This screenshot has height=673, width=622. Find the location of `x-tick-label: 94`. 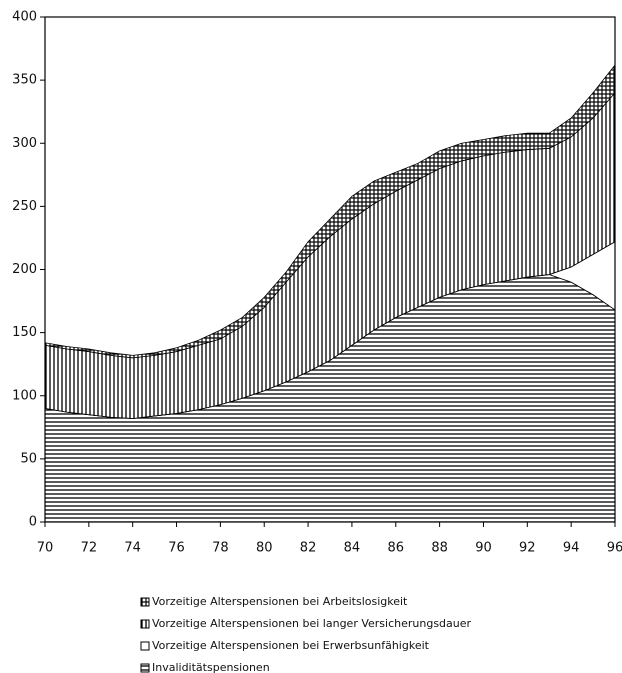

x-tick-label: 94 is located at coordinates (571, 548).